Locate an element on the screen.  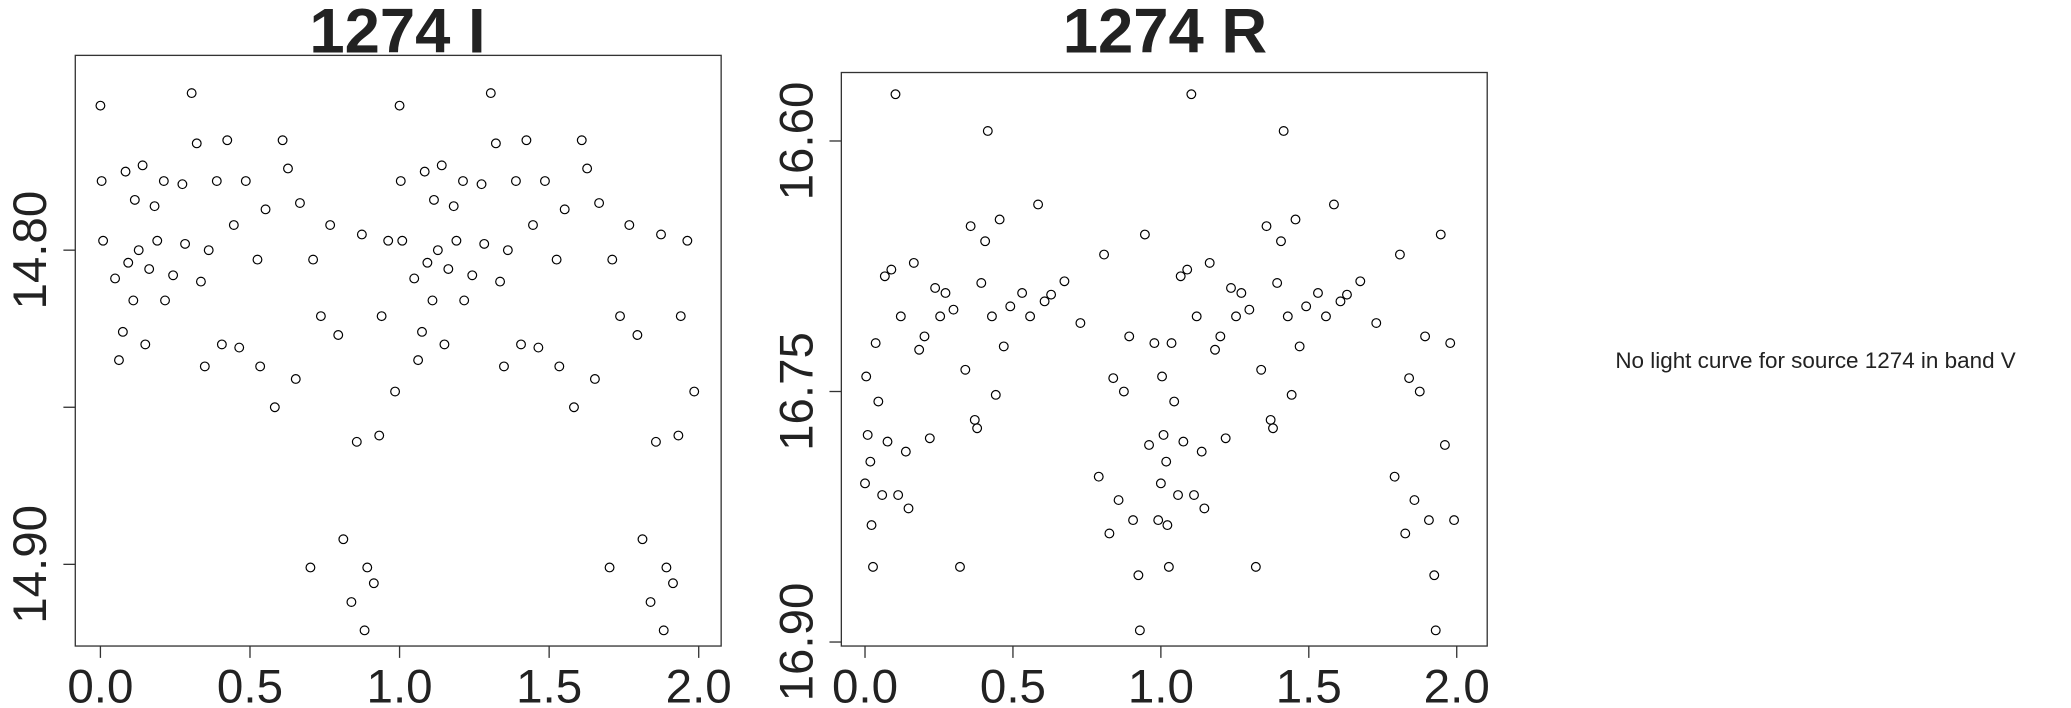
x-tick-label: 2.0 is located at coordinates (1457, 684).